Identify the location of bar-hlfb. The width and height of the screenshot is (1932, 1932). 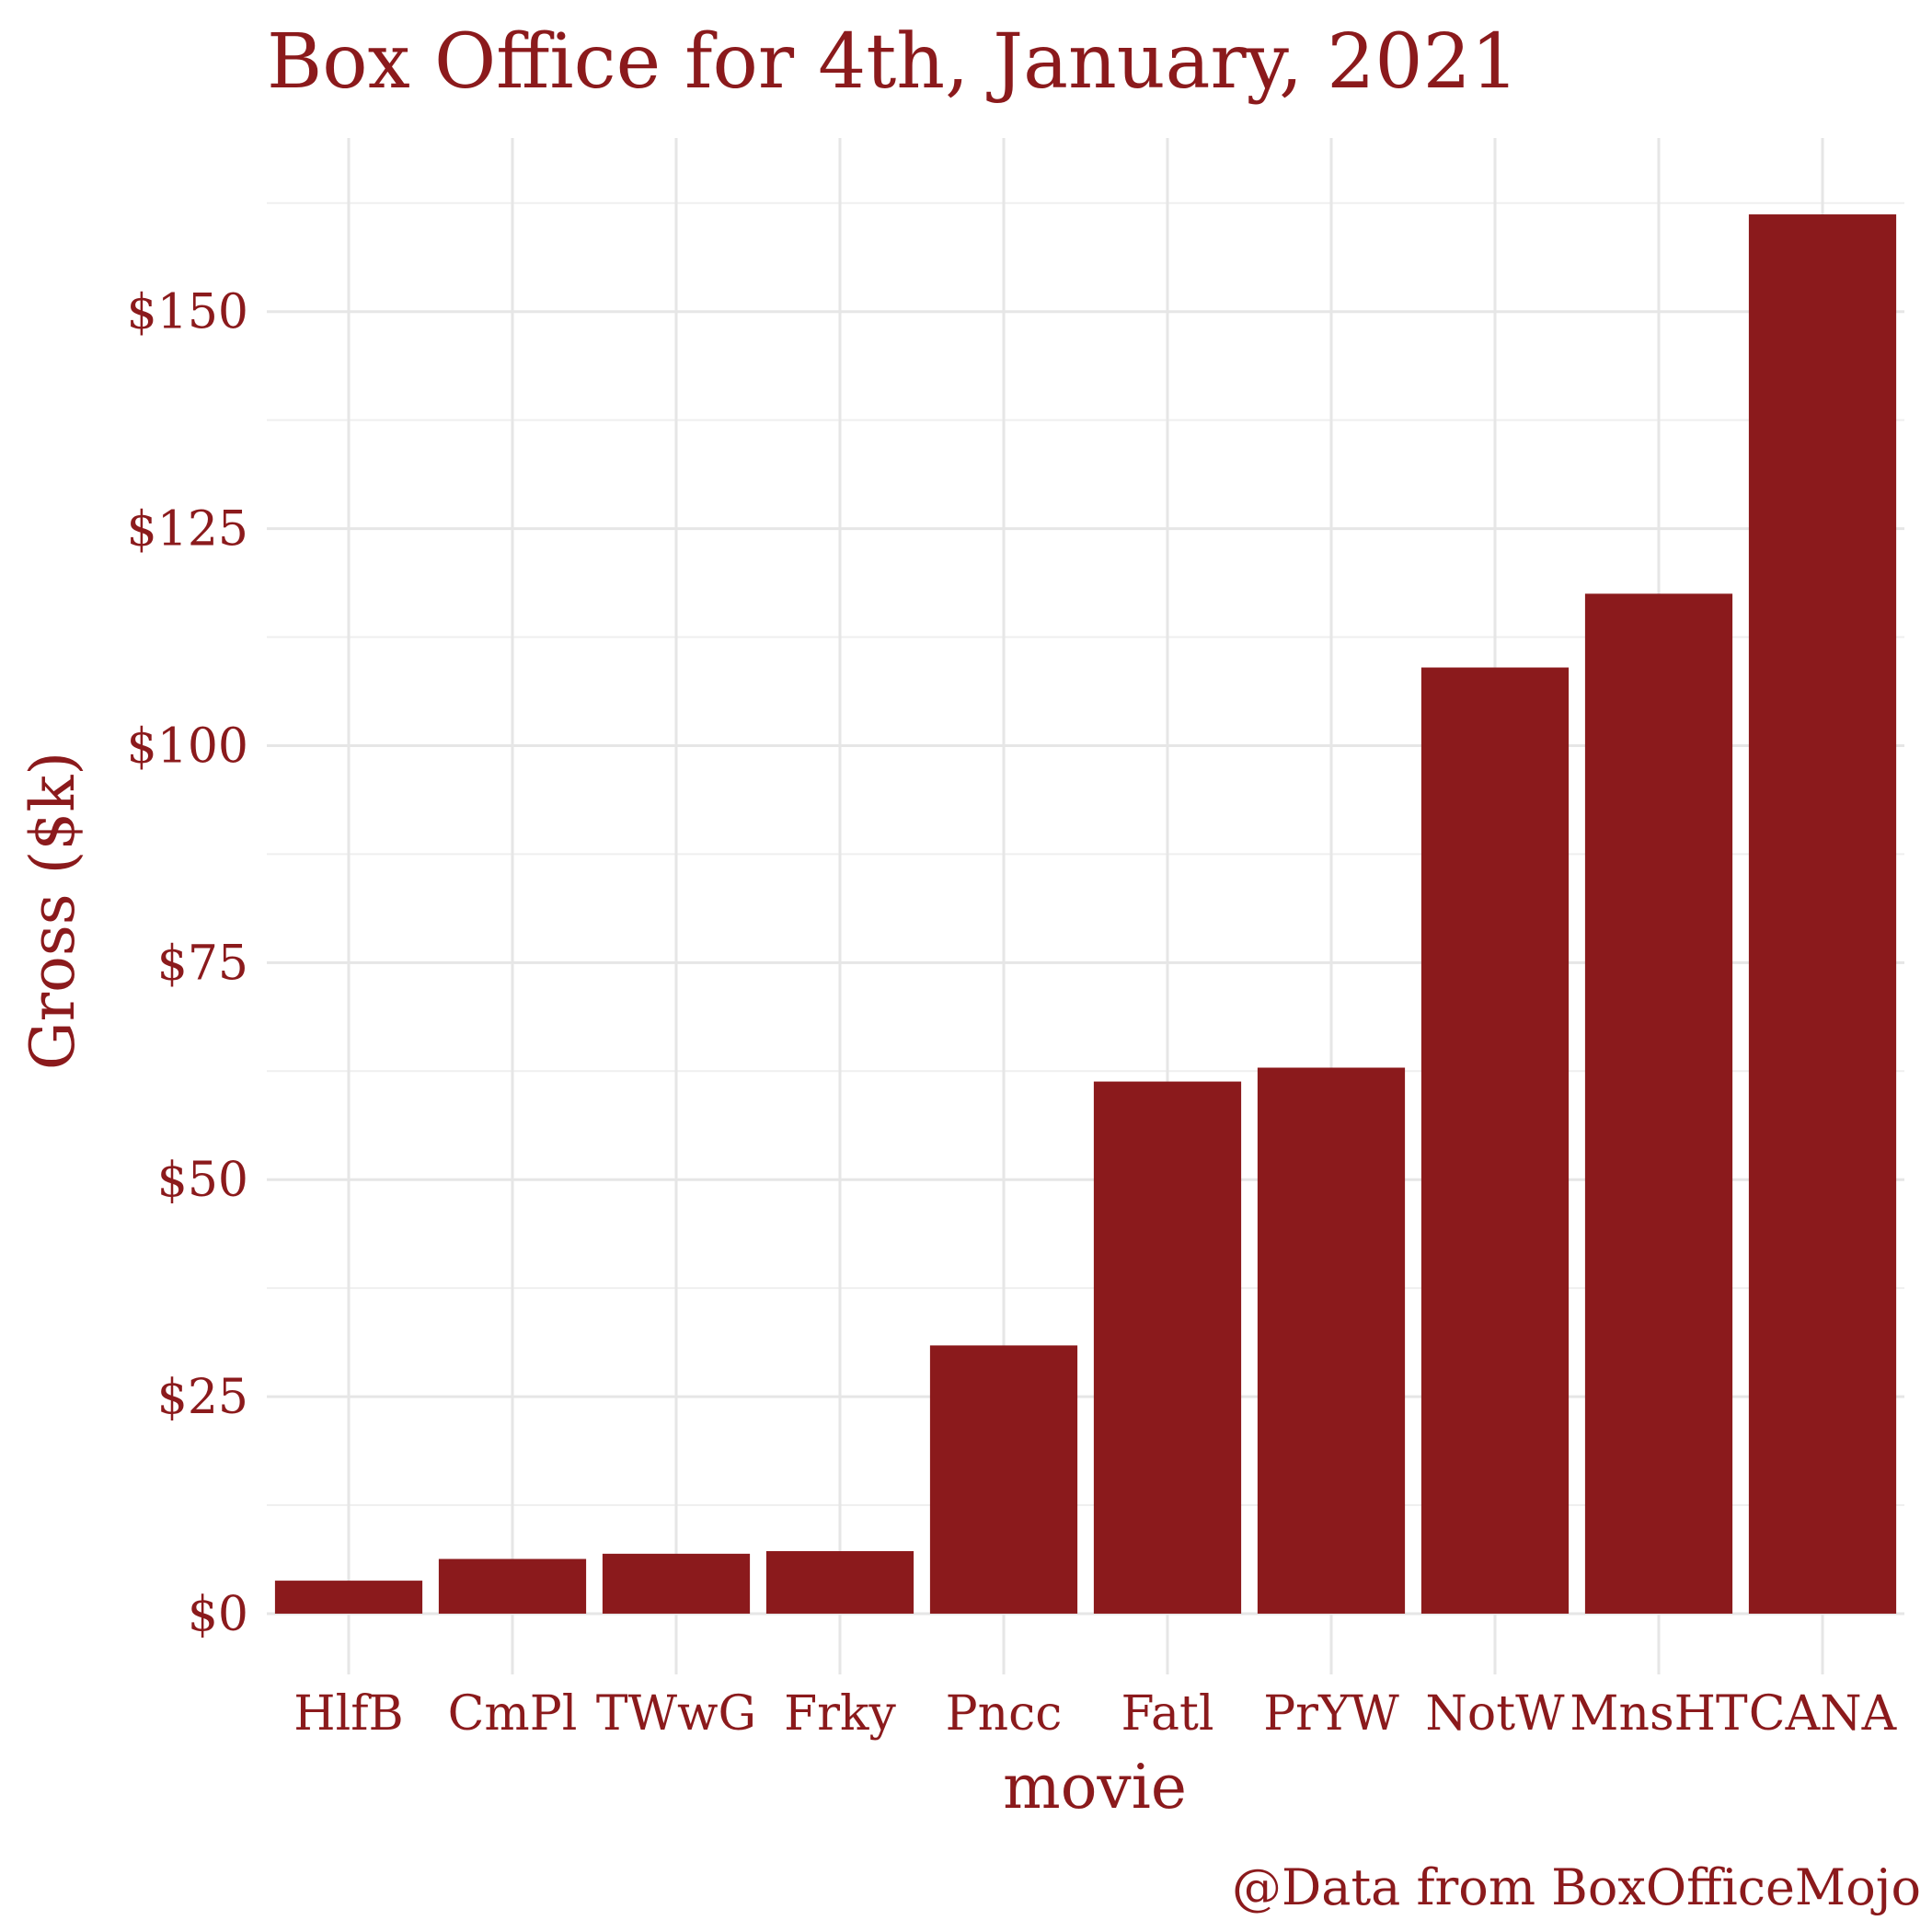
(348, 1597).